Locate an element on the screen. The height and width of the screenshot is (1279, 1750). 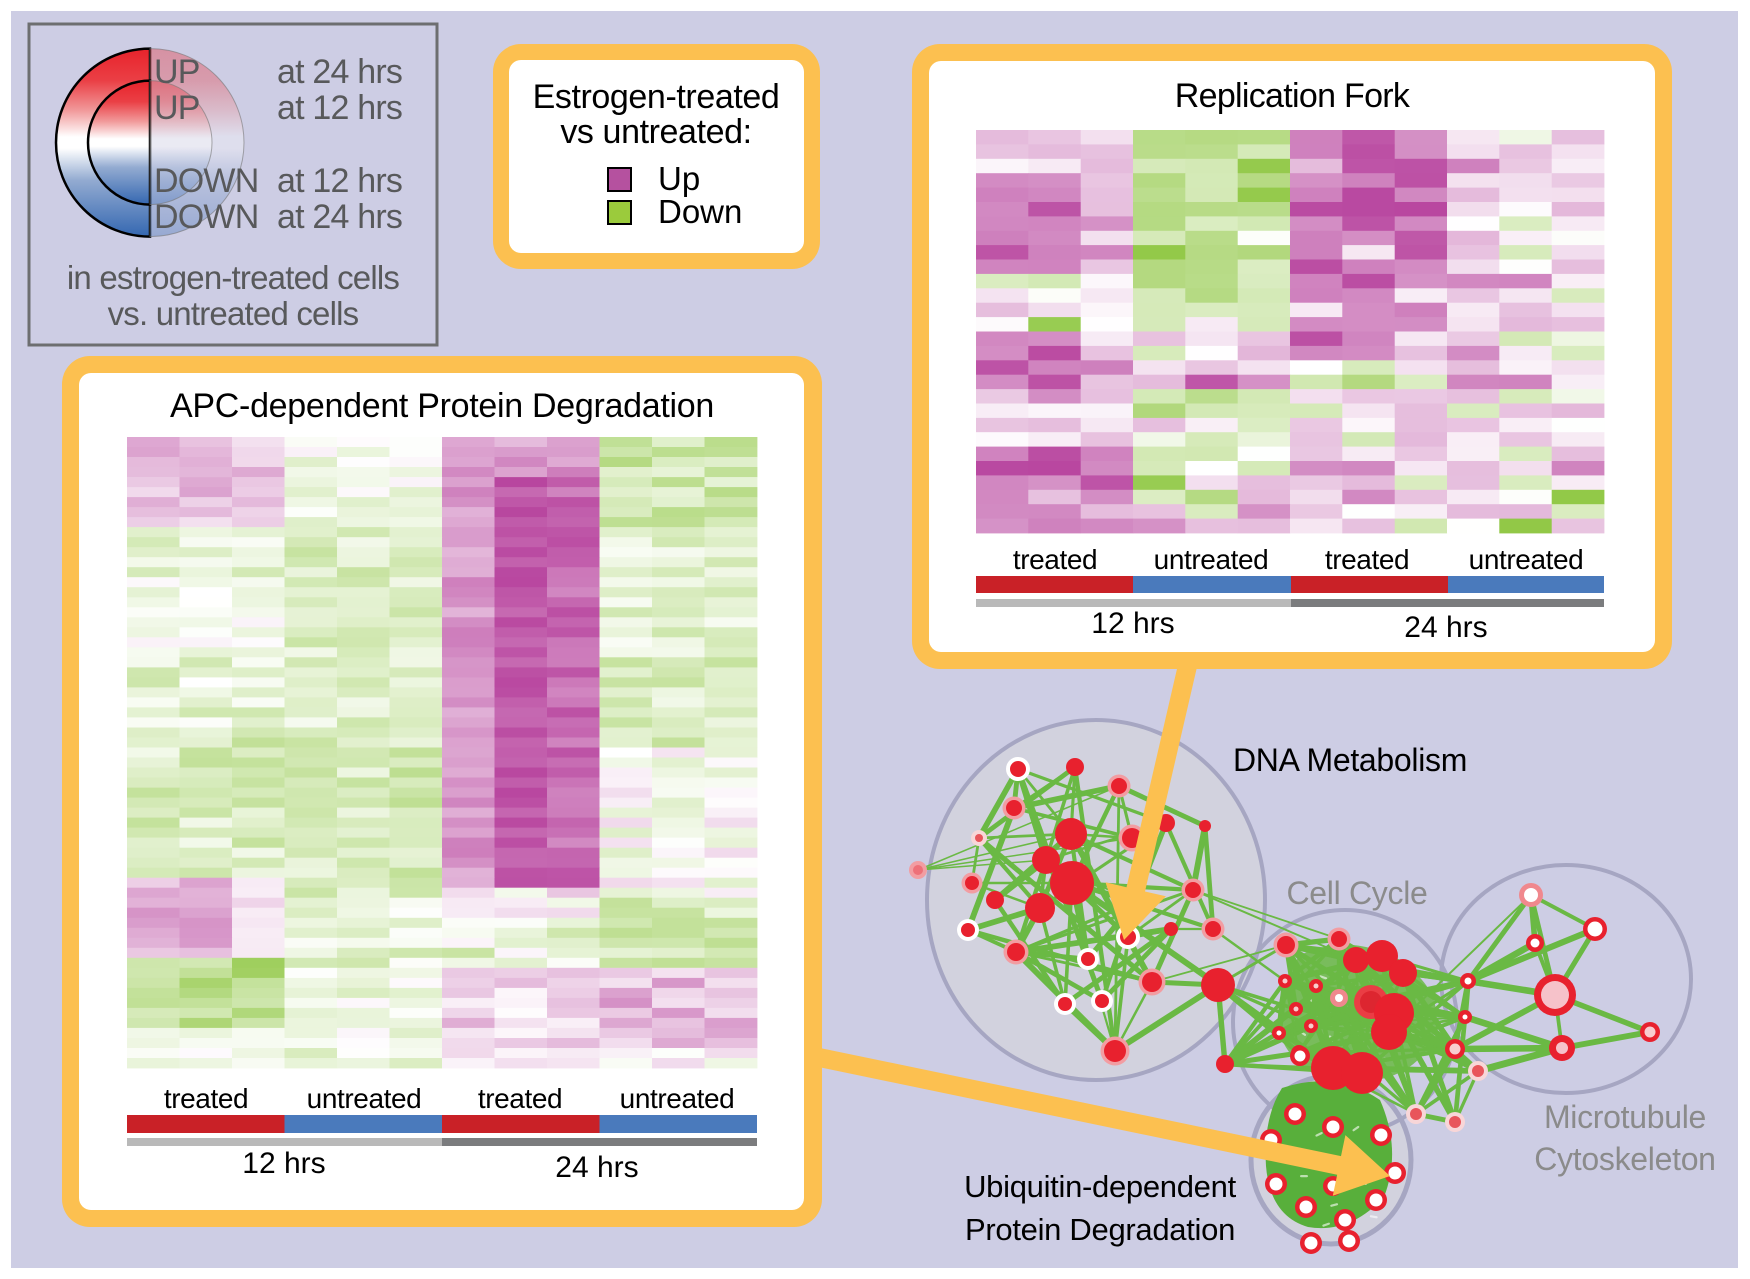
svg-text:APC-dependent Protein Degradat: APC-dependent Protein Degradation is located at coordinates (442, 406).